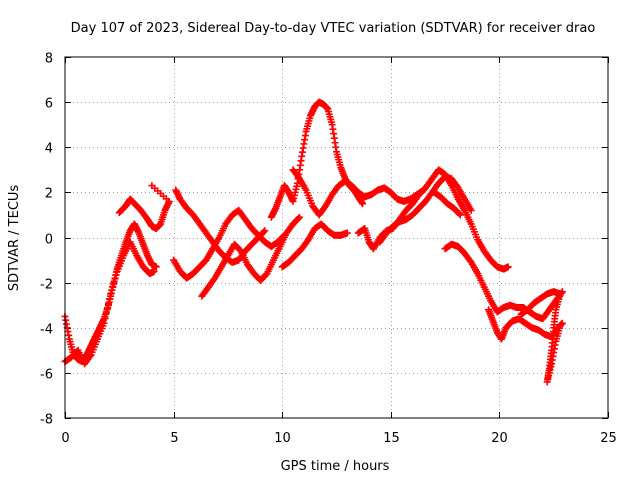 The image size is (640, 480). What do you see at coordinates (49, 149) in the screenshot?
I see `y-tick-label: 4` at bounding box center [49, 149].